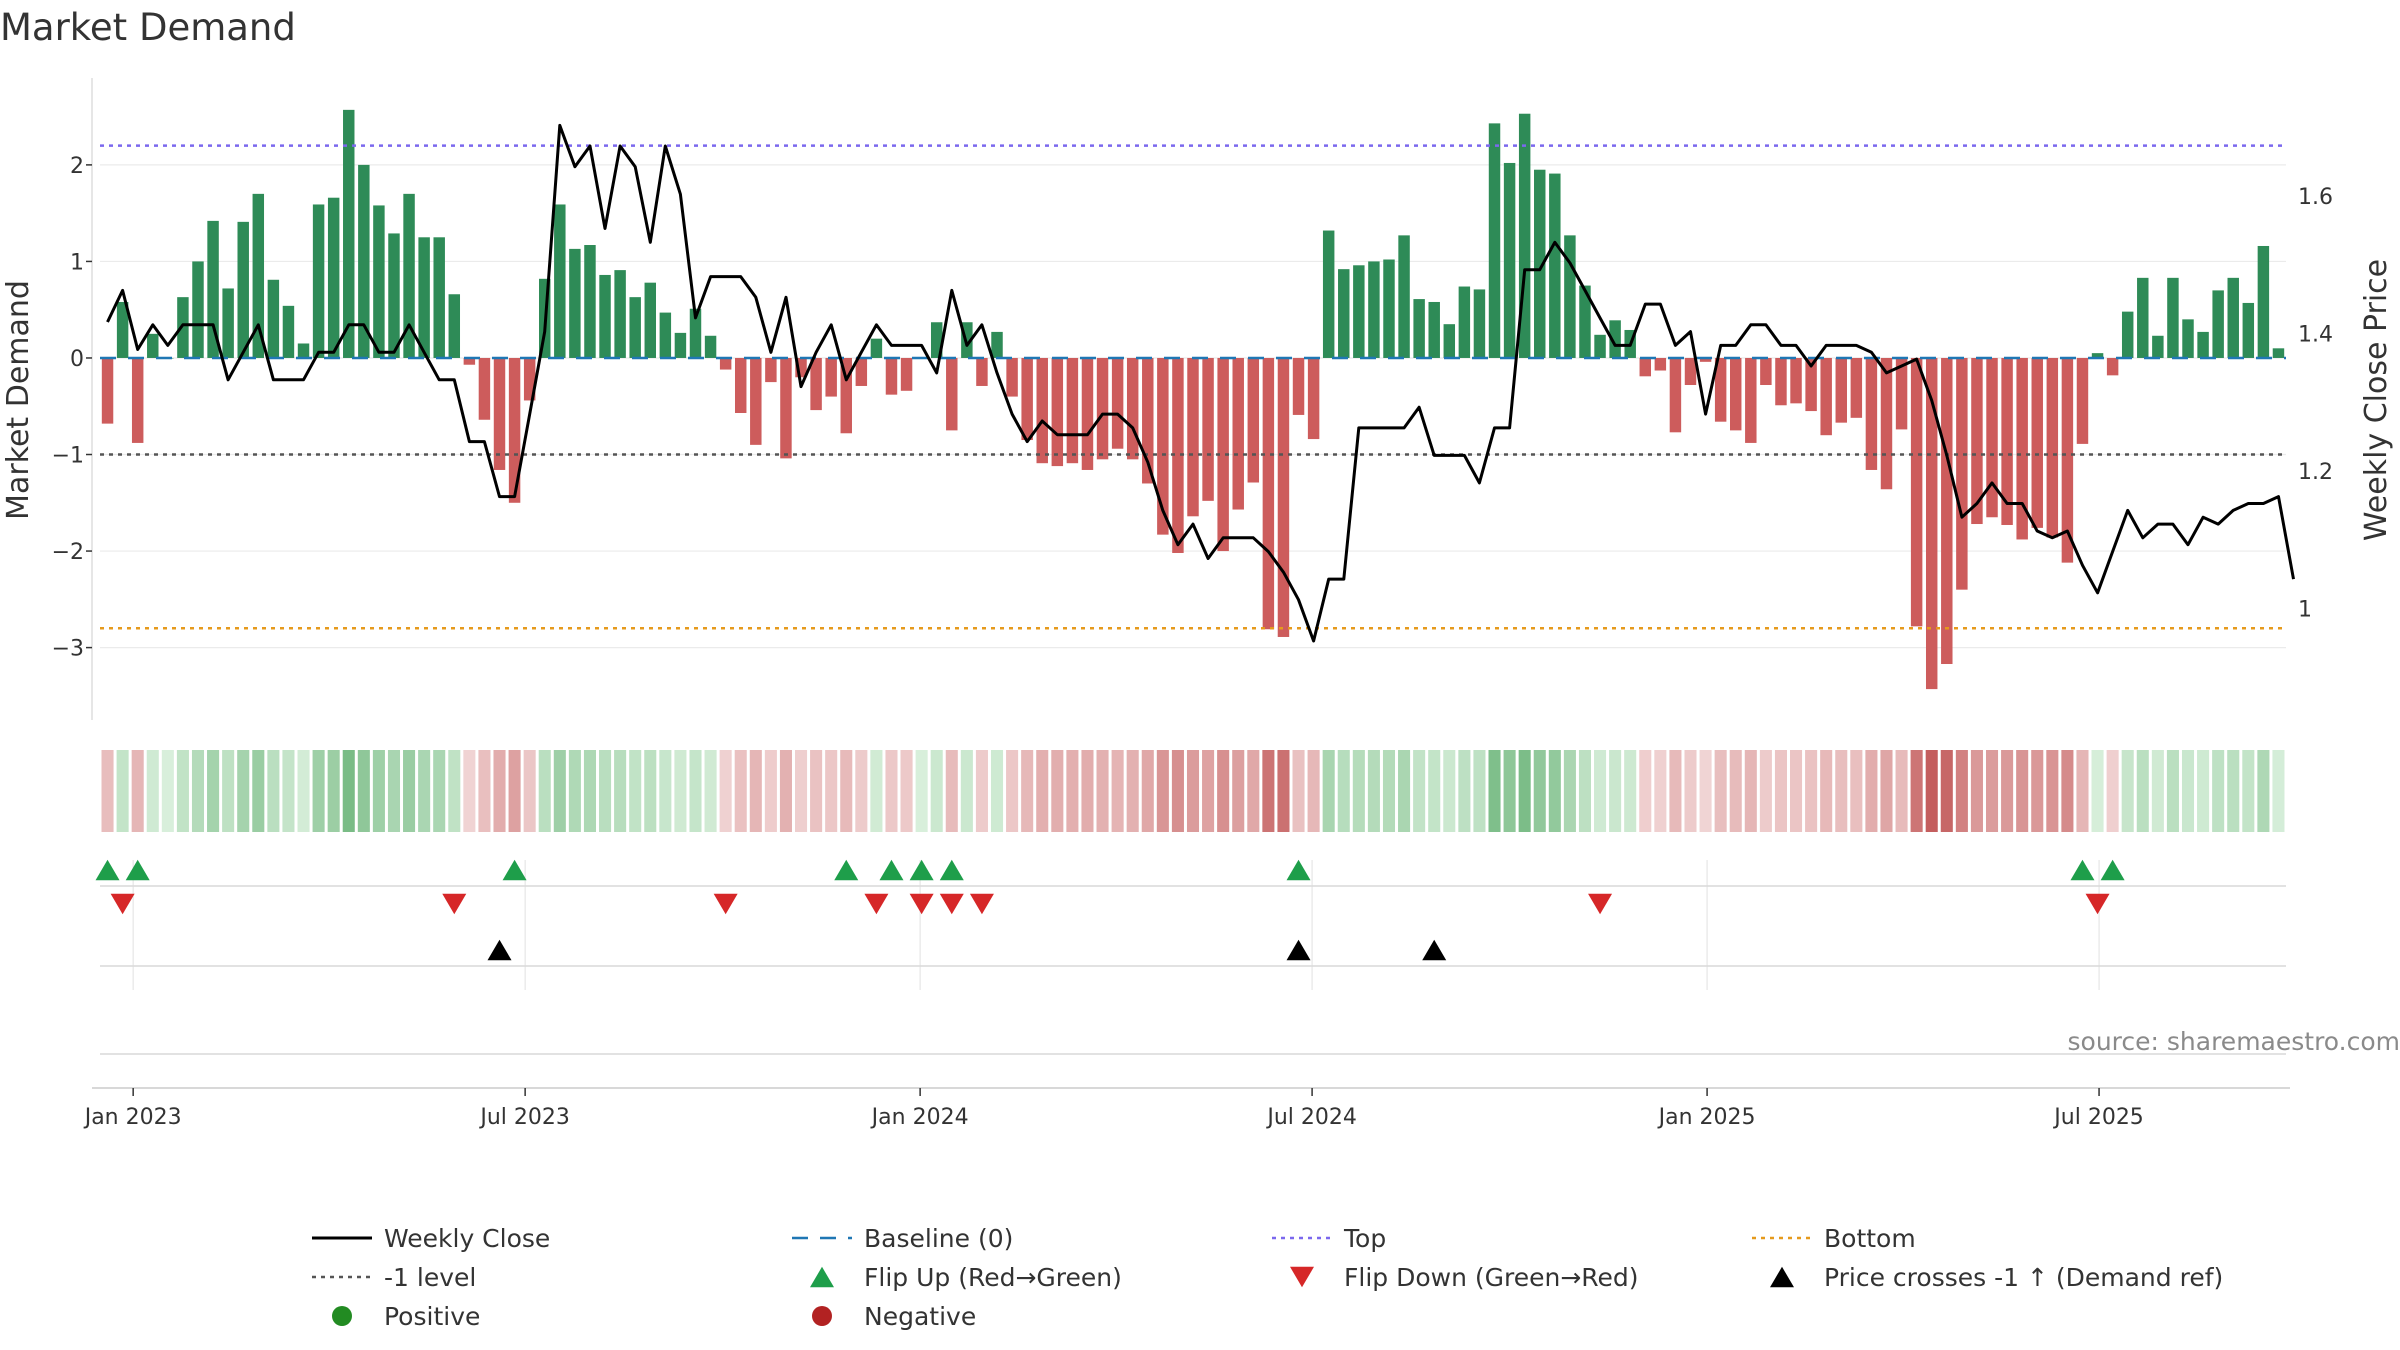 This screenshot has width=2400, height=1350. Describe the element at coordinates (2234, 1041) in the screenshot. I see `source-label: source: sharemaestro.com` at that location.